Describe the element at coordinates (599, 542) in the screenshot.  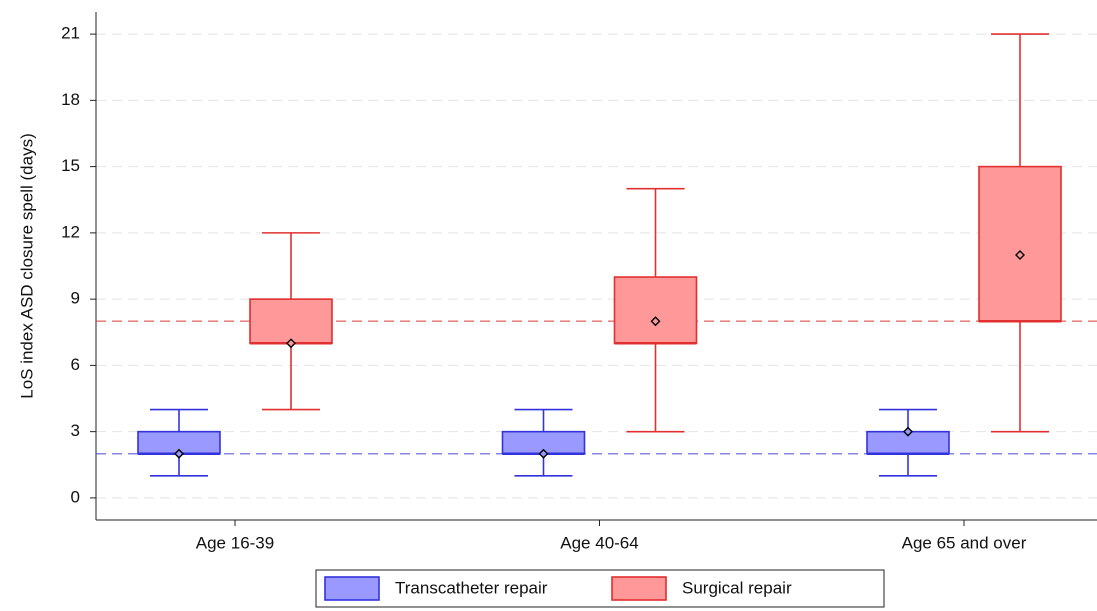
I see `x-tick-label: Age 40-64` at that location.